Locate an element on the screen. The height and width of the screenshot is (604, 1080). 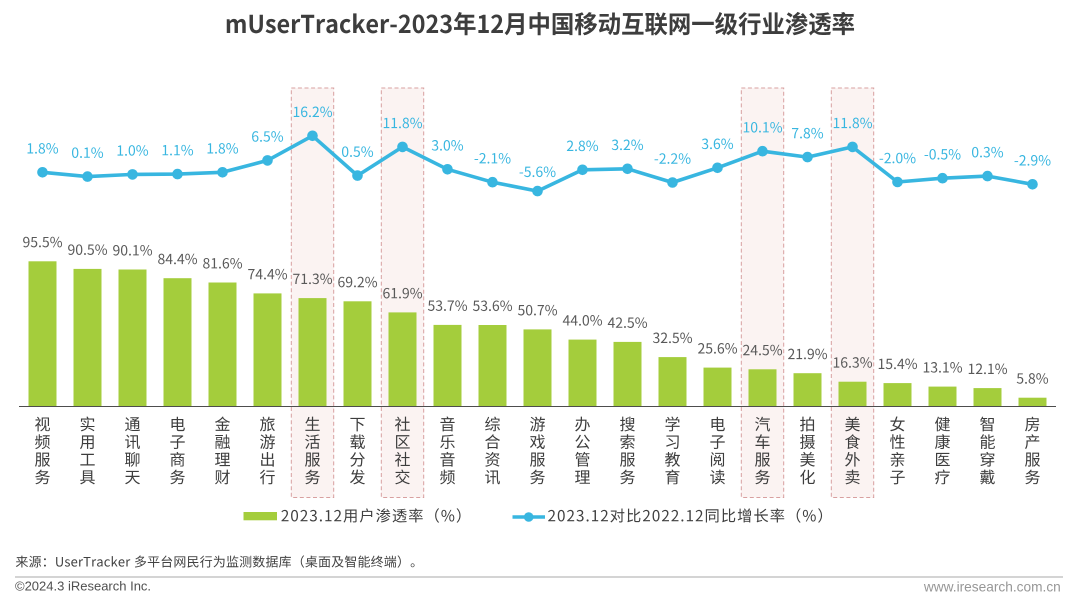
svg-text: ©2024.3 iResearch Inc. is located at coordinates (83, 586).